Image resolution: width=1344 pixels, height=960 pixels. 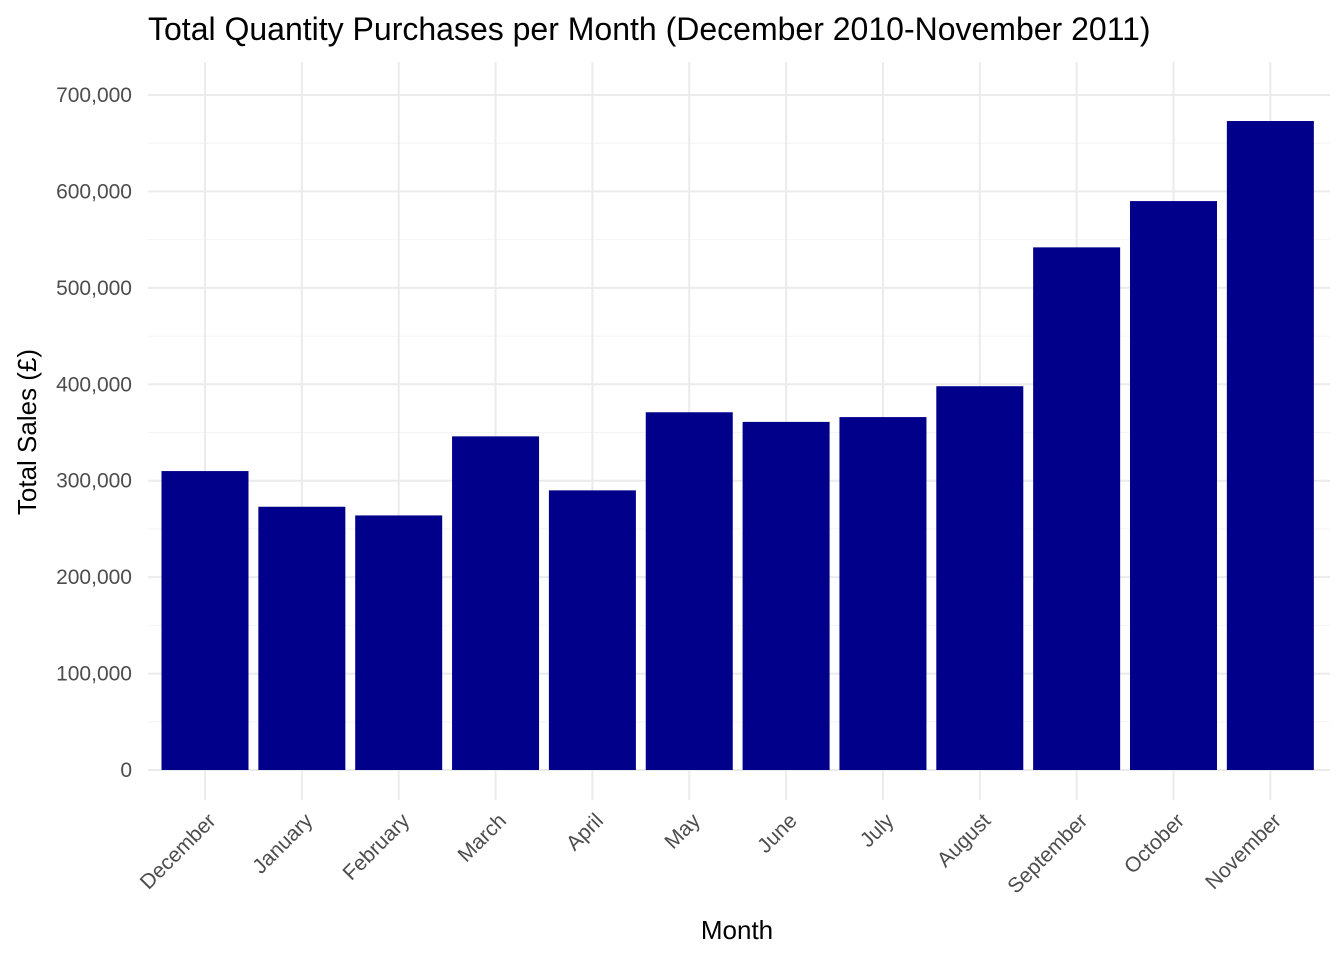 What do you see at coordinates (496, 603) in the screenshot?
I see `bar-march` at bounding box center [496, 603].